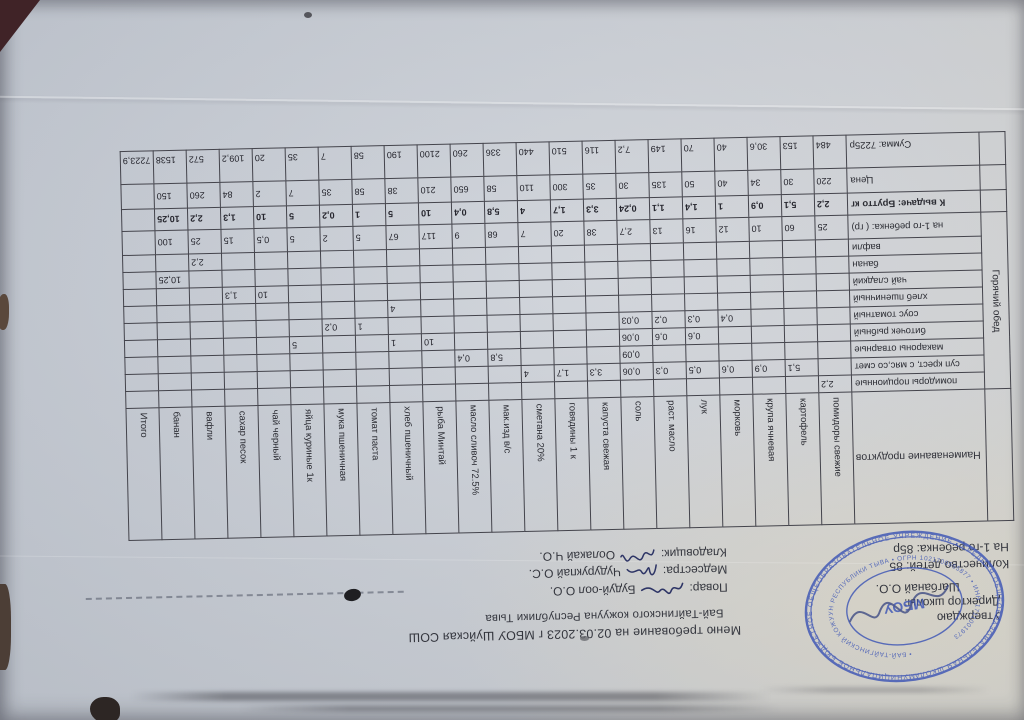  Describe the element at coordinates (701, 319) in the screenshot. I see `value-cell: 0,3` at that location.